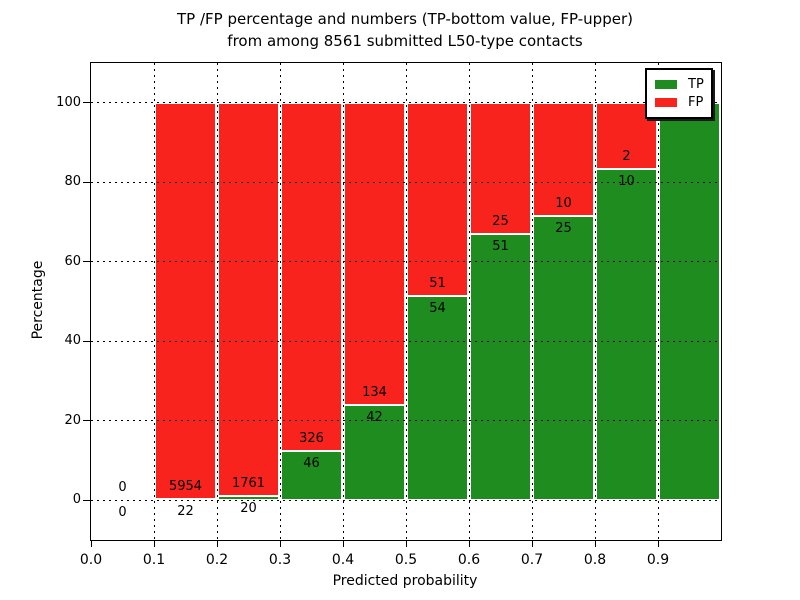 Image resolution: width=800 pixels, height=600 pixels. I want to click on tp-count-label: 51, so click(500, 246).